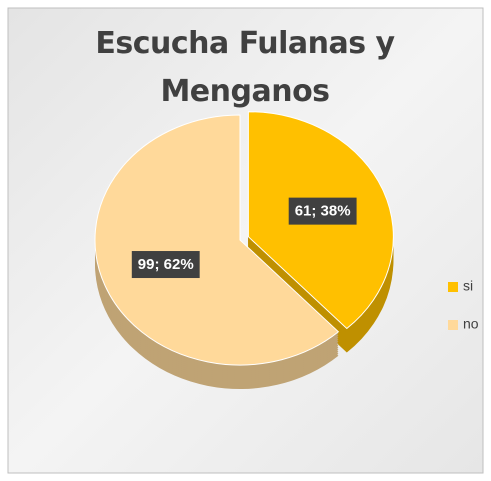 This screenshot has width=491, height=481. Describe the element at coordinates (471, 324) in the screenshot. I see `legend-label: no` at that location.